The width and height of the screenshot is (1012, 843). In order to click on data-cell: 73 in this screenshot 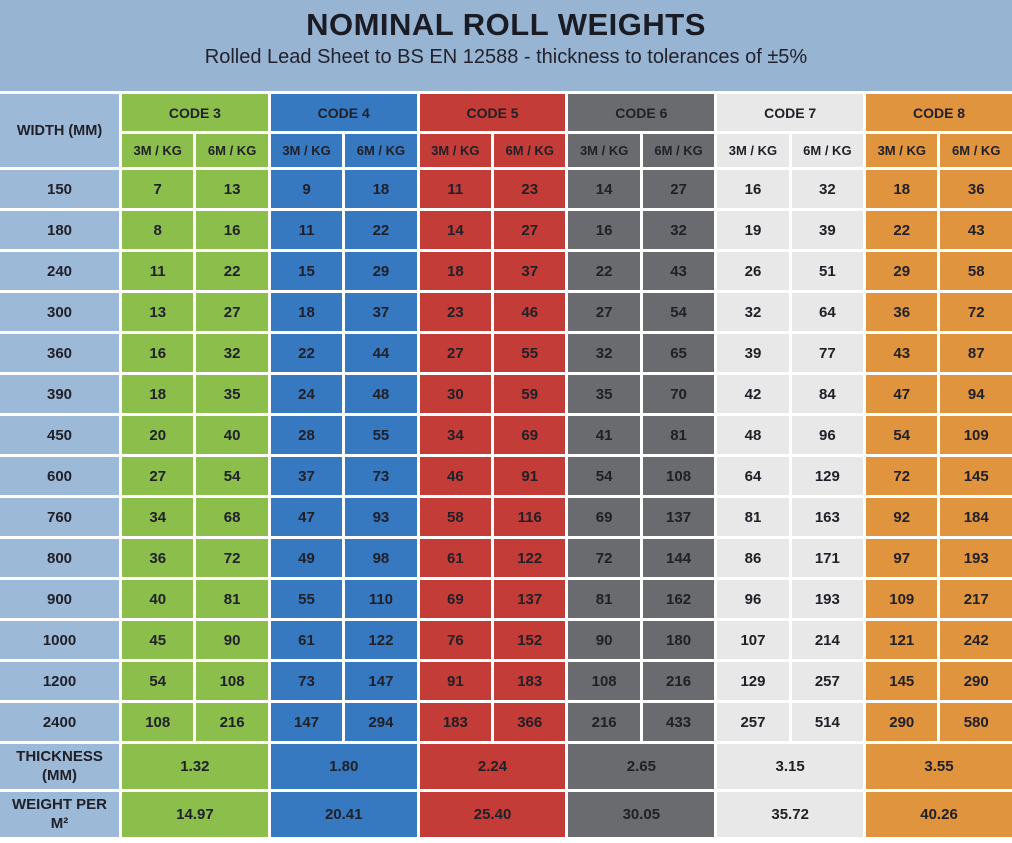, I will do `click(381, 476)`.